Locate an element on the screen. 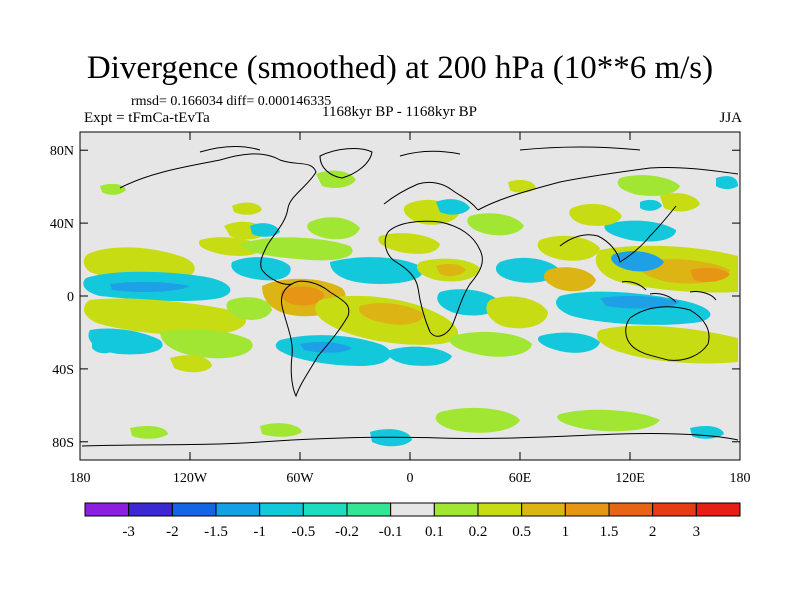  lat-tick-label: 80N is located at coordinates (62, 151).